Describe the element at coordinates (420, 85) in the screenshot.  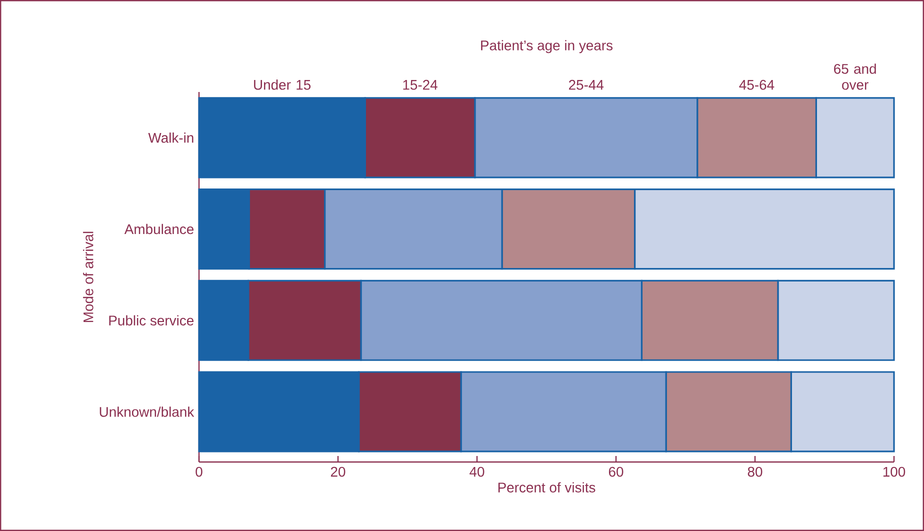
I see `series-label: 15-24` at that location.